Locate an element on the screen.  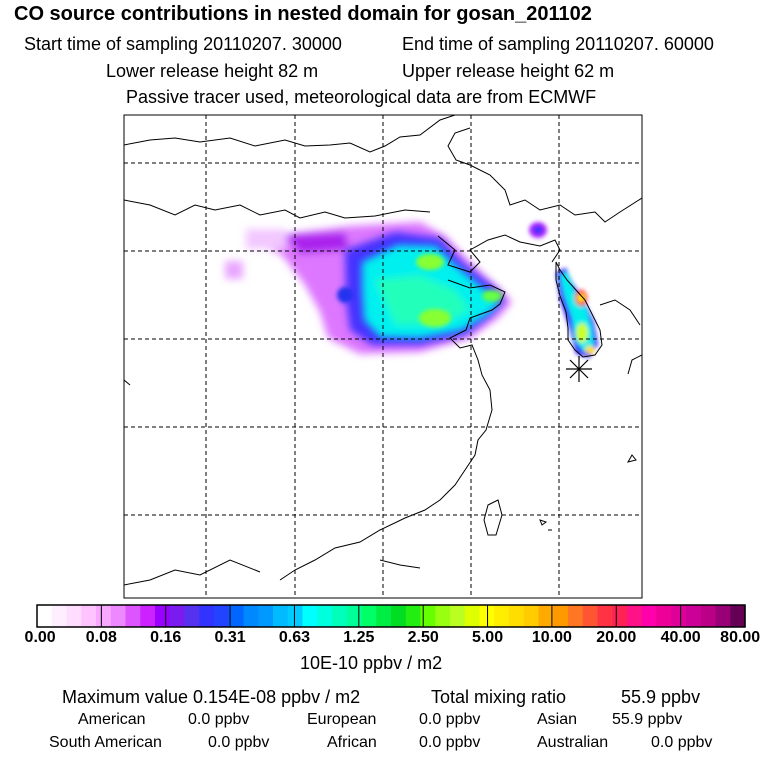
european-value: 0.0 ppbv is located at coordinates (450, 719).